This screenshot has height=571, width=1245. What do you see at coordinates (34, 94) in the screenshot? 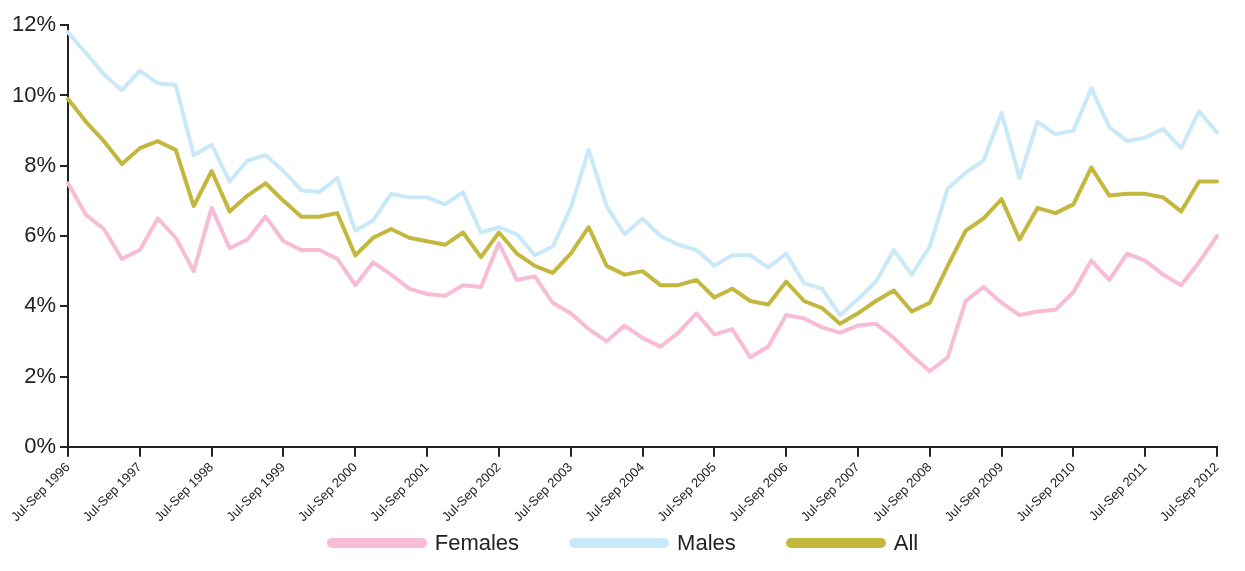
I see `y-tick-label: 10%` at bounding box center [34, 94].